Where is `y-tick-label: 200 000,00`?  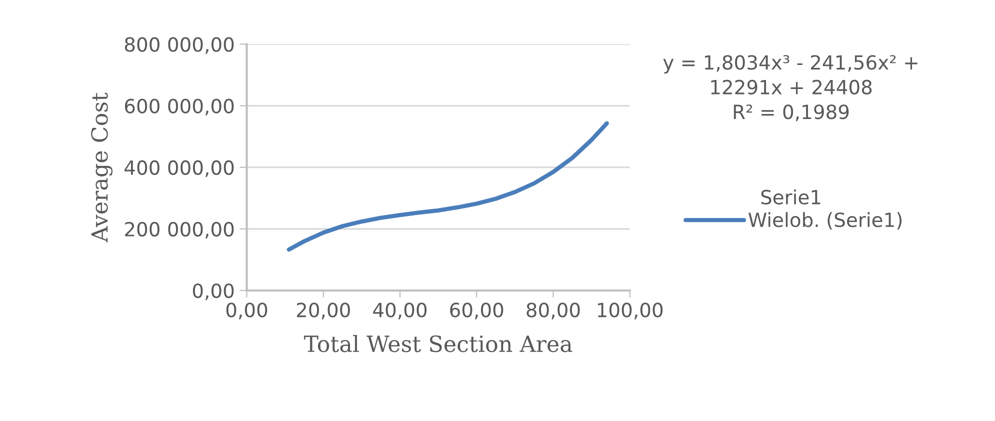
y-tick-label: 200 000,00 is located at coordinates (179, 230).